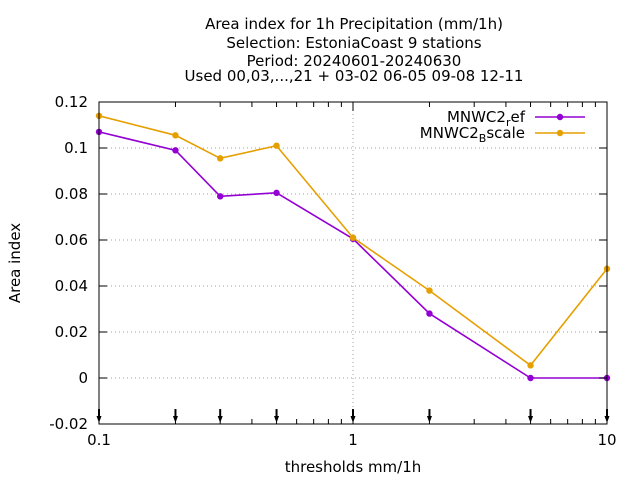  Describe the element at coordinates (606, 440) in the screenshot. I see `x-tick-label: 10` at that location.